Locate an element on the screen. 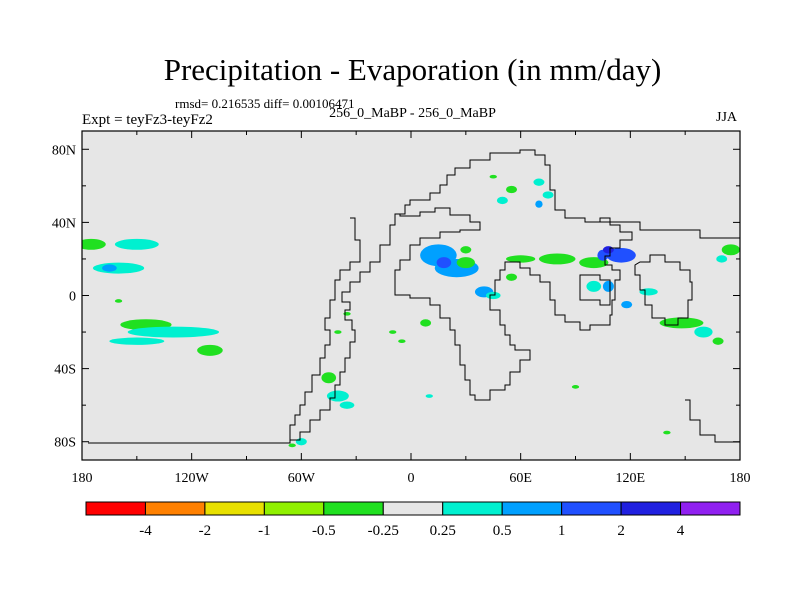 This screenshot has height=600, width=800. coastline-se-asia is located at coordinates (595, 290).